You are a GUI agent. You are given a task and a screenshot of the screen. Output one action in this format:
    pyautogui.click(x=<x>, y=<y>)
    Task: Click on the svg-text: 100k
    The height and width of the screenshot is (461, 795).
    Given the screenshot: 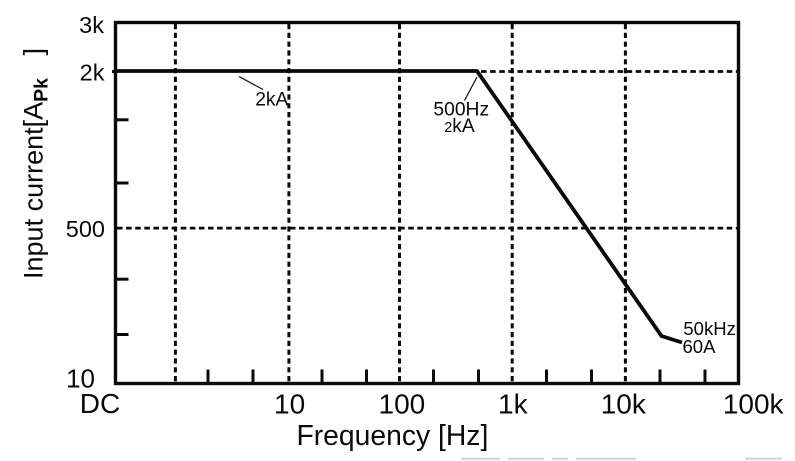 What is the action you would take?
    pyautogui.click(x=754, y=403)
    